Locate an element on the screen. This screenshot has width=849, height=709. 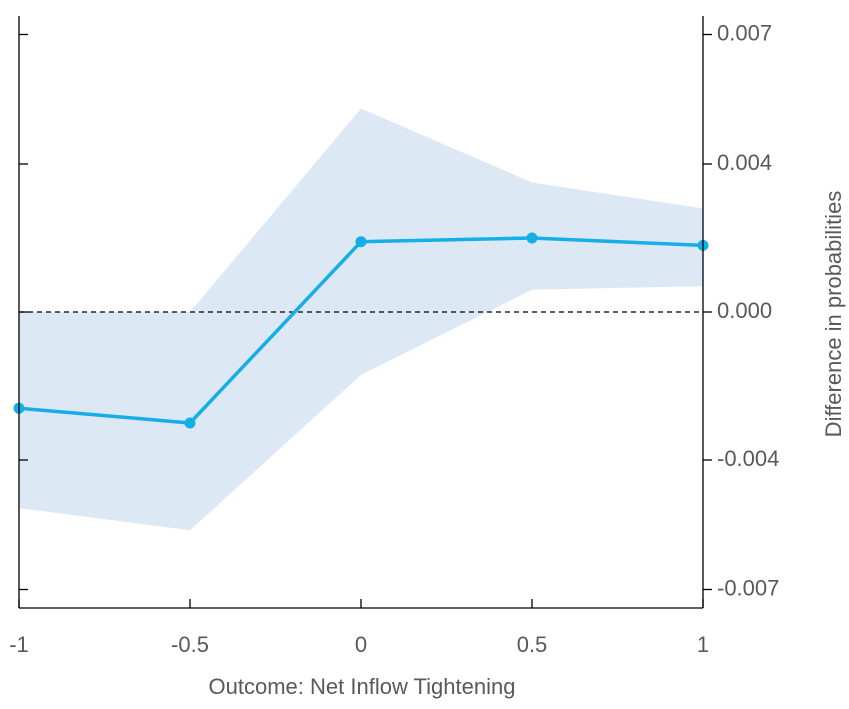
x-tick-label: 0.5 is located at coordinates (532, 644).